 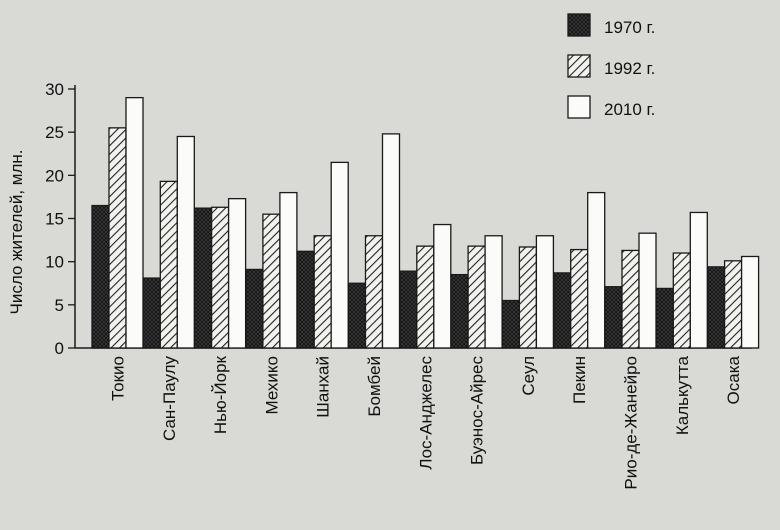 What do you see at coordinates (220, 394) in the screenshot?
I see `x-tick-label: Нью-Йорк` at bounding box center [220, 394].